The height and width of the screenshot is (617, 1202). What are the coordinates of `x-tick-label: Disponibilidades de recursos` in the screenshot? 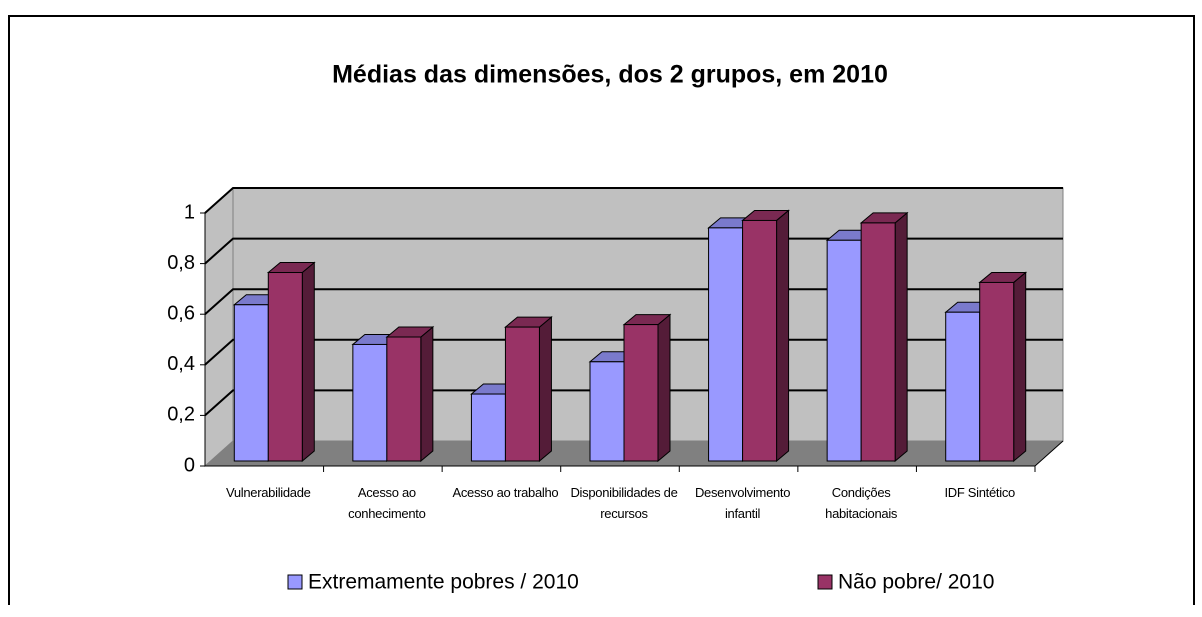 It's located at (624, 503).